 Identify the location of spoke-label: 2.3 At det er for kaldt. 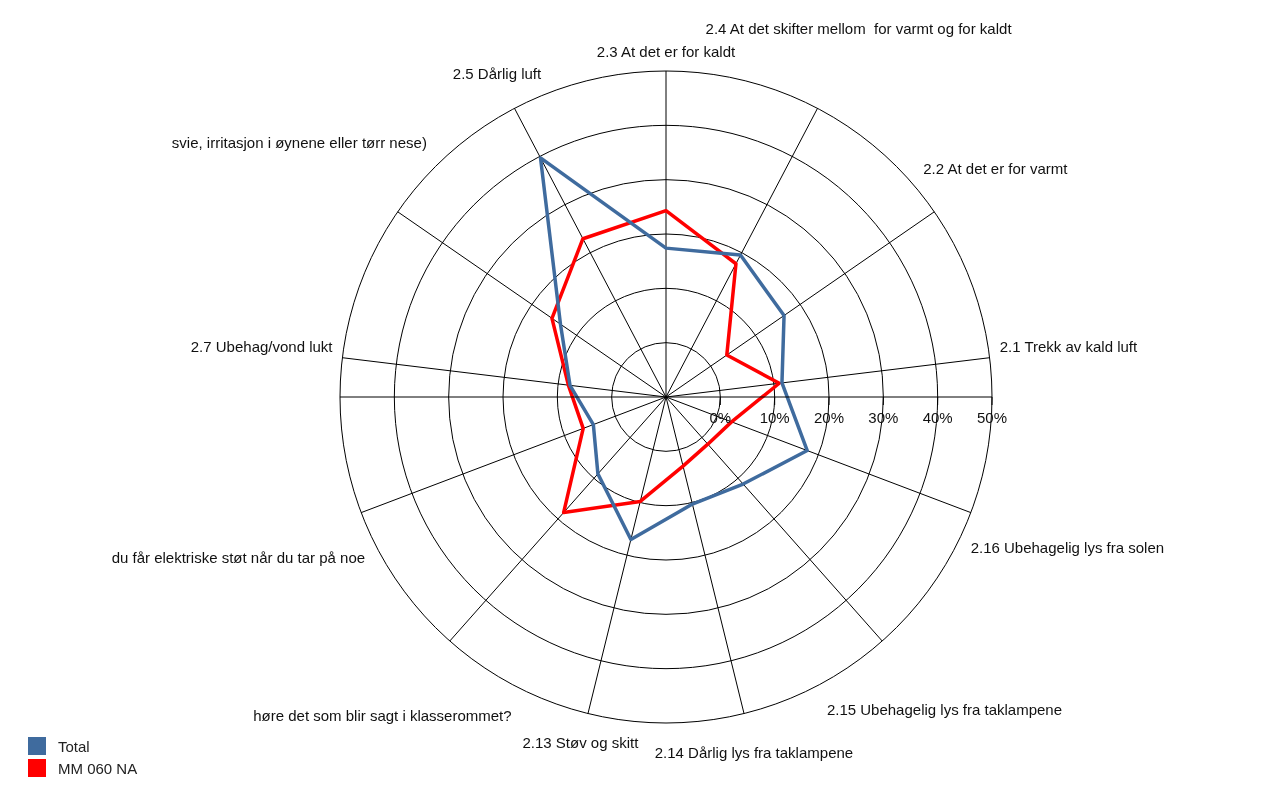
(666, 52).